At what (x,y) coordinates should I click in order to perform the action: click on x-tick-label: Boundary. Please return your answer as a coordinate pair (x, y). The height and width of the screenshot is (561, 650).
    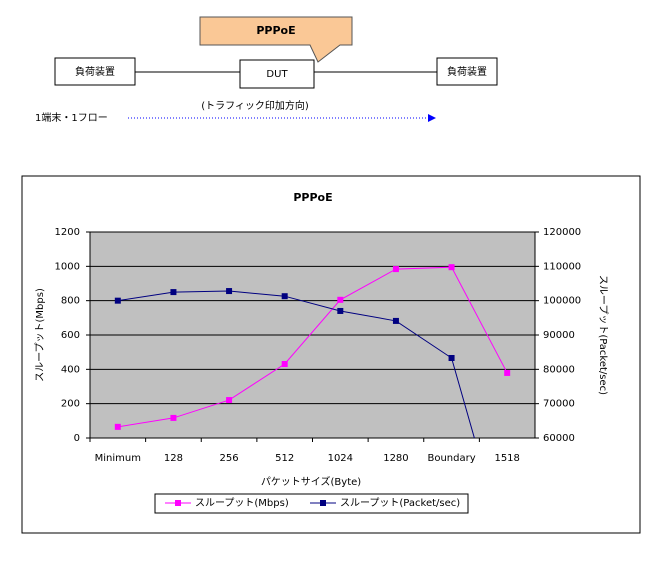
    Looking at the image, I should click on (451, 458).